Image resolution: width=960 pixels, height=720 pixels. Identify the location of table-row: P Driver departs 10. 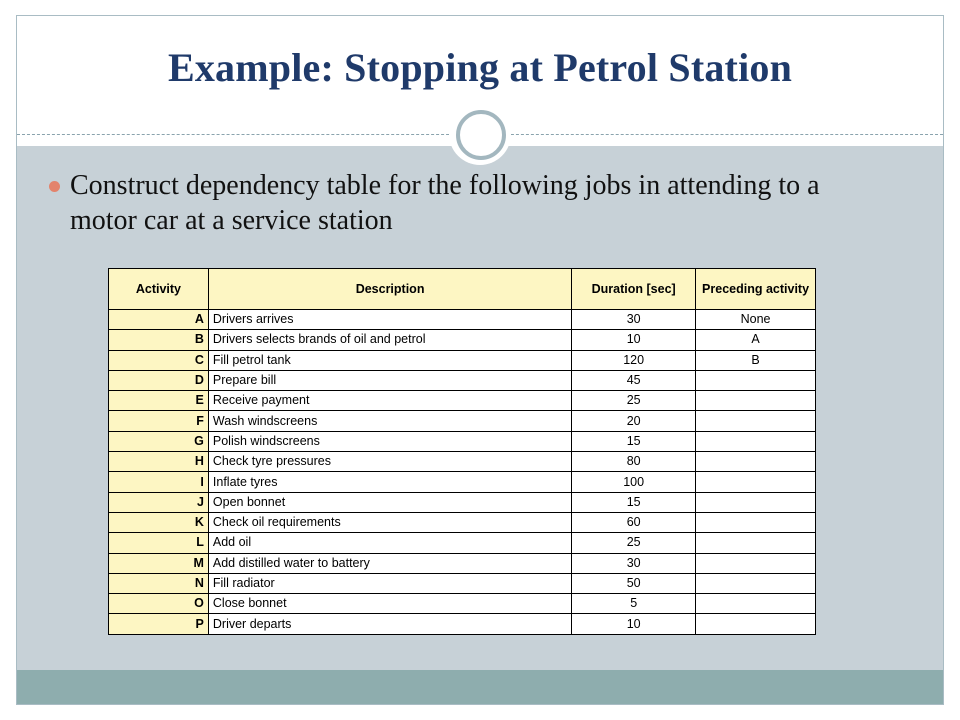
(462, 624).